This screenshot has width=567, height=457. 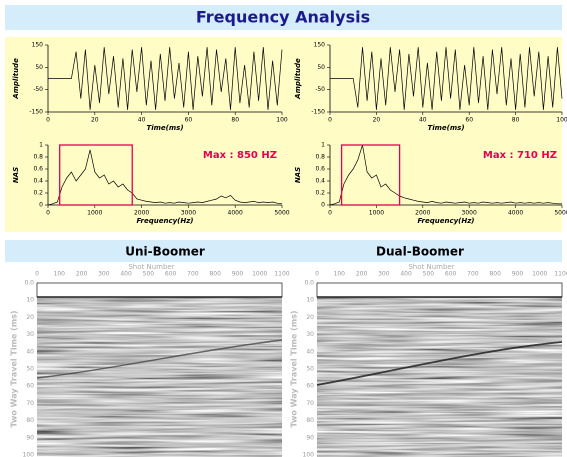 I want to click on section-banner, so click(x=283, y=251).